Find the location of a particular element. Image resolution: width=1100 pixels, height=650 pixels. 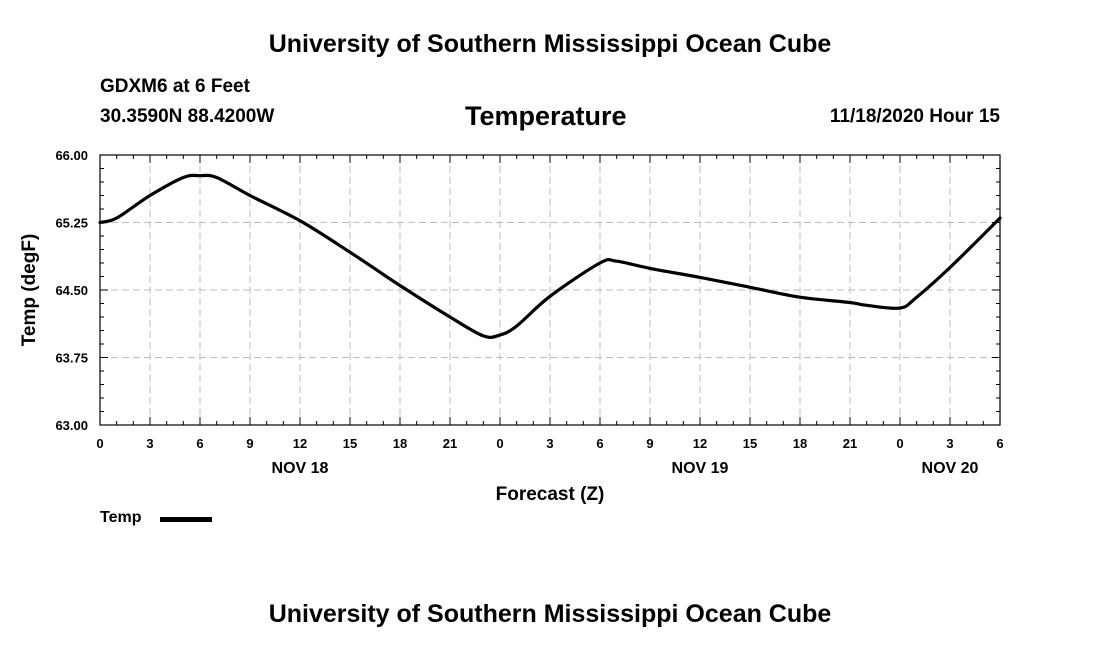

date-label: NOV 19 is located at coordinates (700, 468).